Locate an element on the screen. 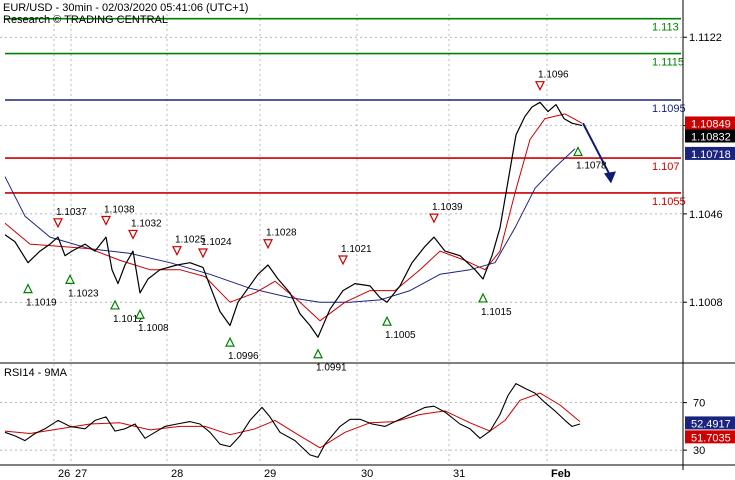  price-tag-label: 1.10849 is located at coordinates (711, 124).